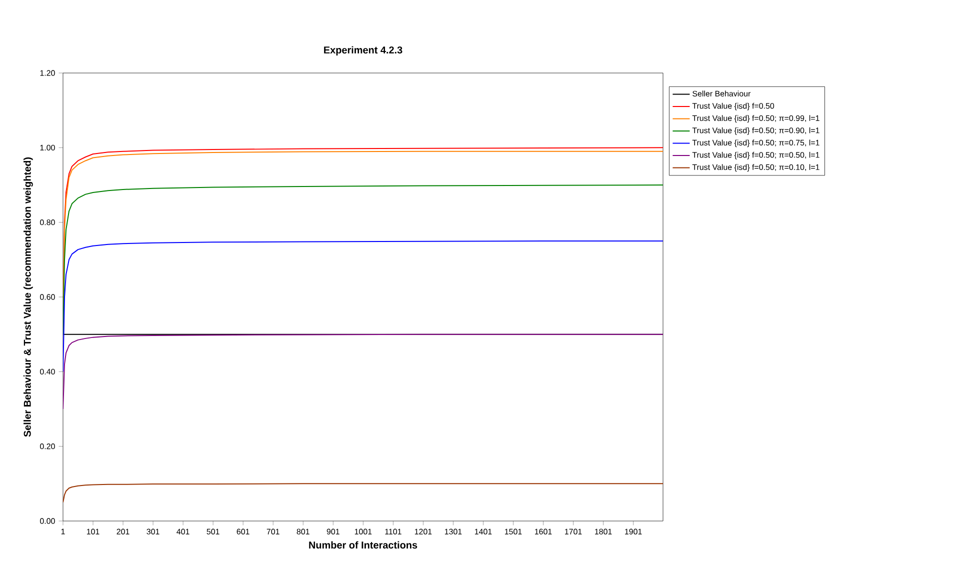  What do you see at coordinates (363, 51) in the screenshot?
I see `chart-title: Experiment 4.2.3` at bounding box center [363, 51].